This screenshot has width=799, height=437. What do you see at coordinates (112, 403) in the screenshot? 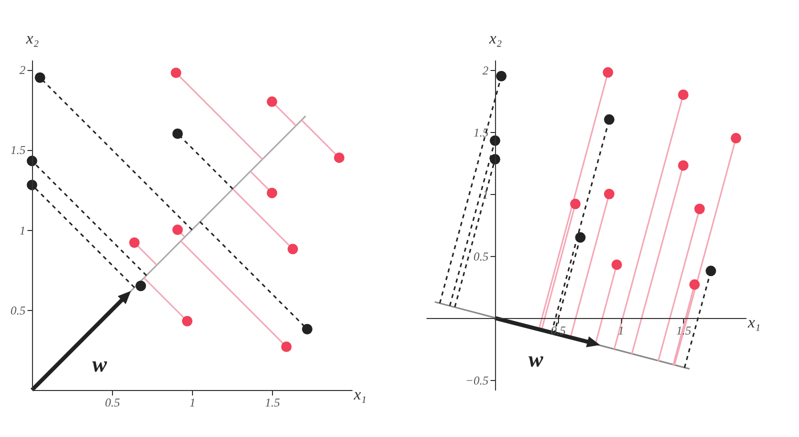
I see `x-tick-label: 0.5` at bounding box center [112, 403].